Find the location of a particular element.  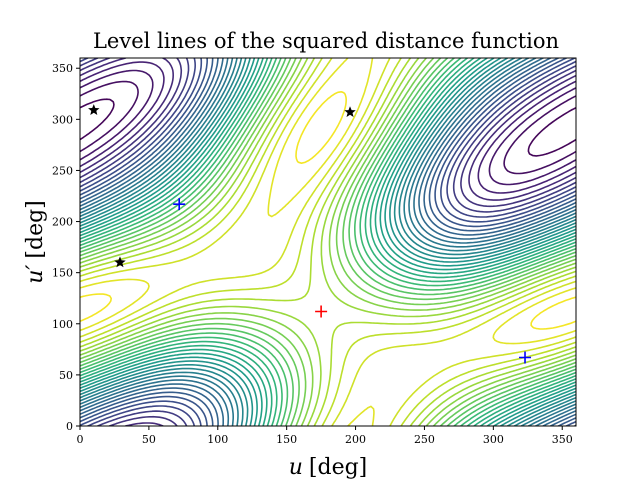

y-tick-label: 250 is located at coordinates (62, 170).